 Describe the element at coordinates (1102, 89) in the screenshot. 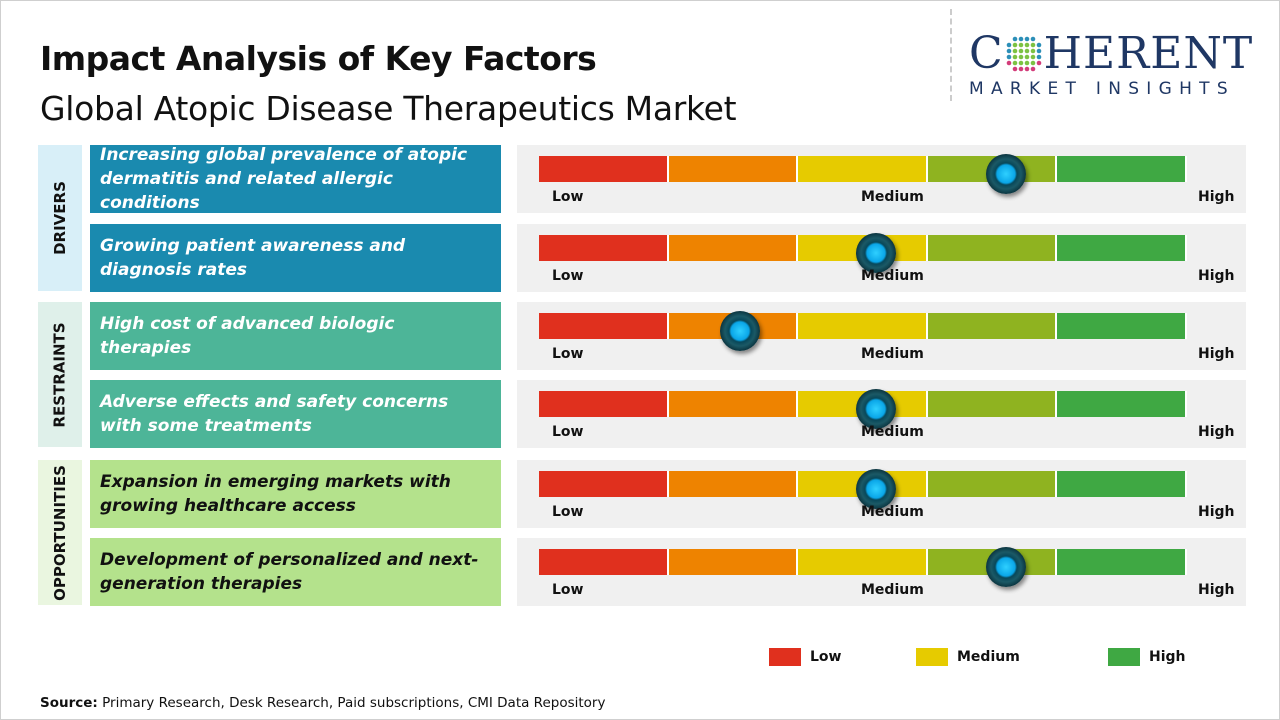

I see `logo-tagline: MARKET INSIGHTS` at that location.